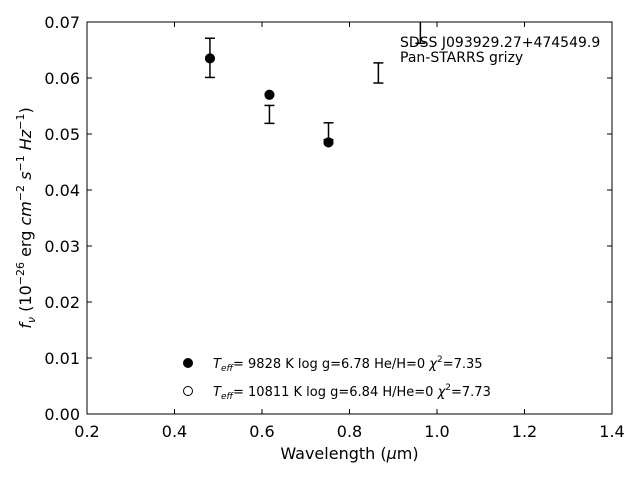 This screenshot has width=640, height=480. Describe the element at coordinates (524, 431) in the screenshot. I see `x-tick-label: 1.2` at that location.